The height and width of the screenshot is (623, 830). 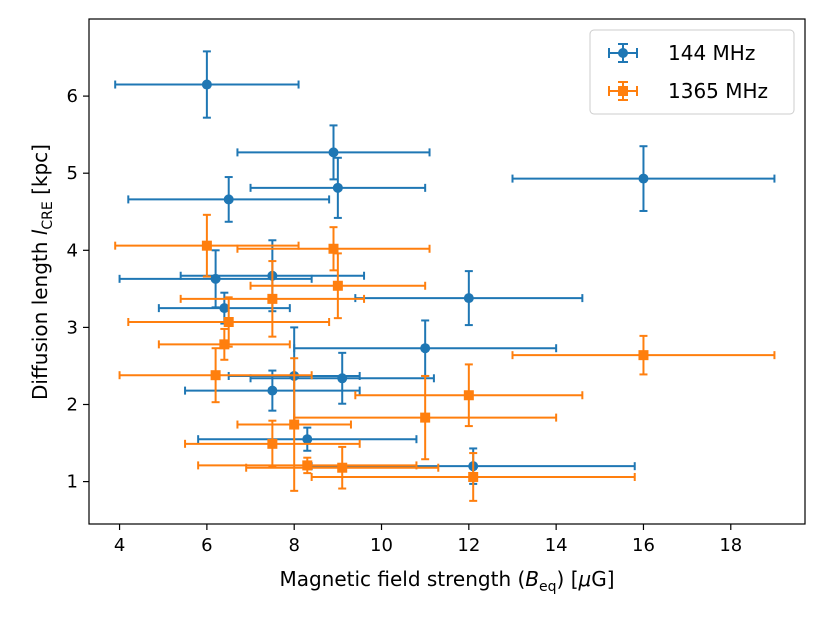 What do you see at coordinates (730, 545) in the screenshot?
I see `x-tick-label: 18` at bounding box center [730, 545].